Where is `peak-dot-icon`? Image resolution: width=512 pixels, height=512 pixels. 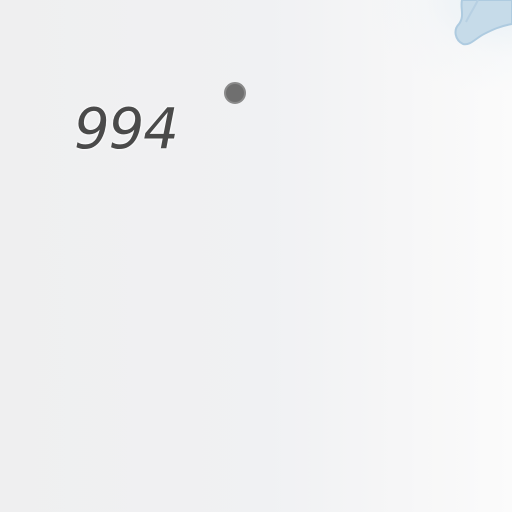
peak-dot-icon is located at coordinates (235, 93).